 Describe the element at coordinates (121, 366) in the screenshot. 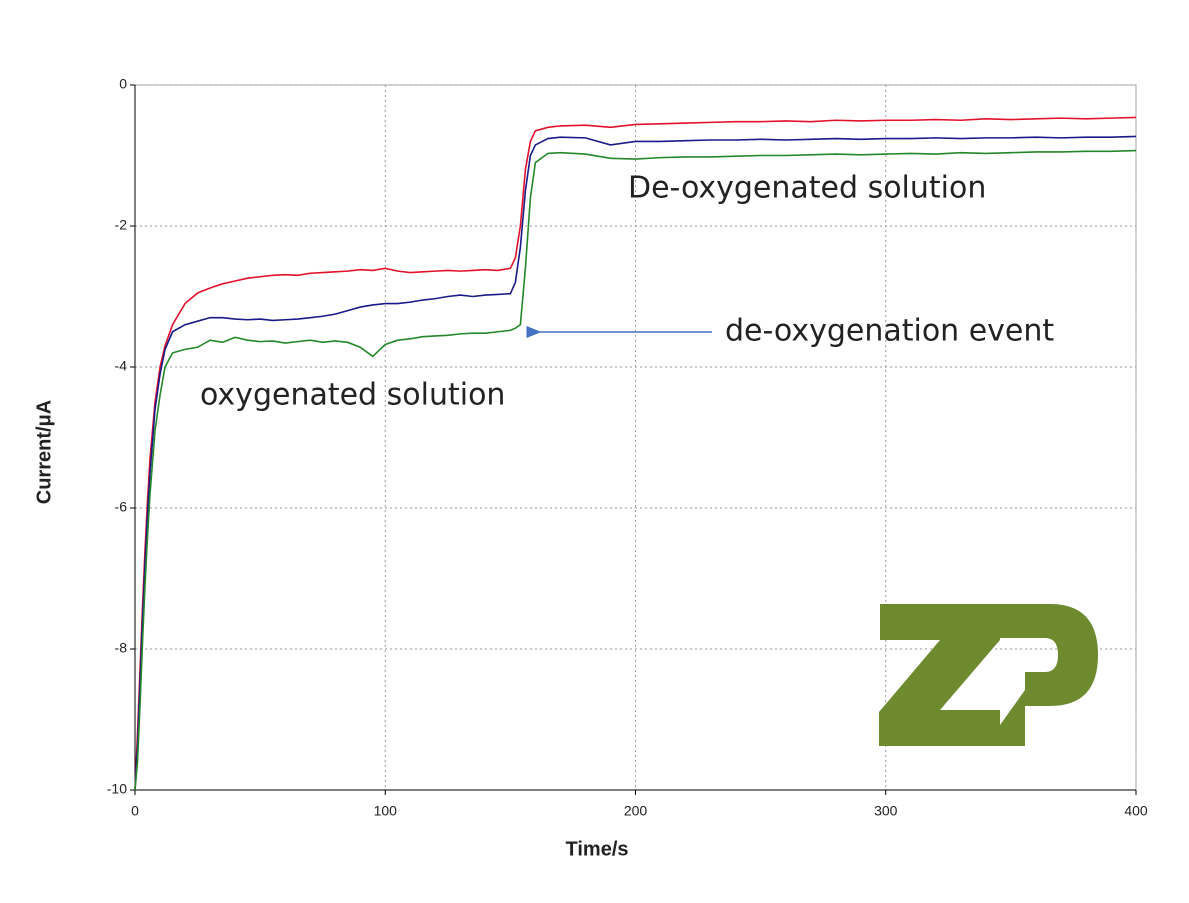

I see `y-tick-label: -4` at that location.